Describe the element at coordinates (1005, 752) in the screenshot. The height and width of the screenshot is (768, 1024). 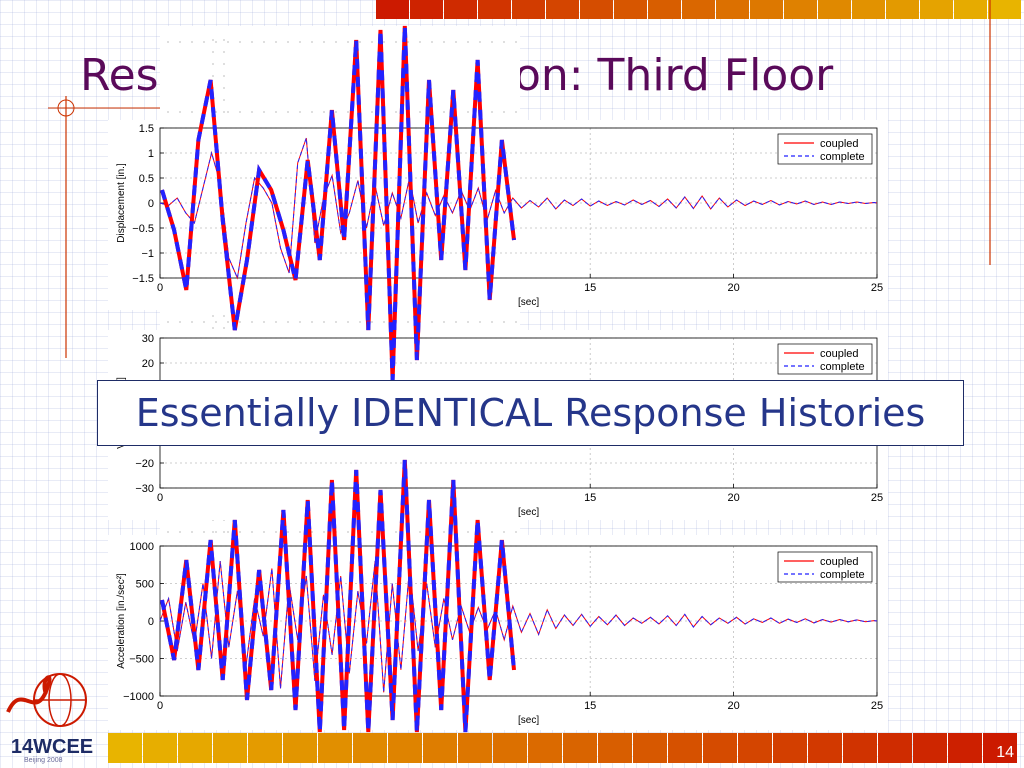
I see `page-number: 14` at that location.